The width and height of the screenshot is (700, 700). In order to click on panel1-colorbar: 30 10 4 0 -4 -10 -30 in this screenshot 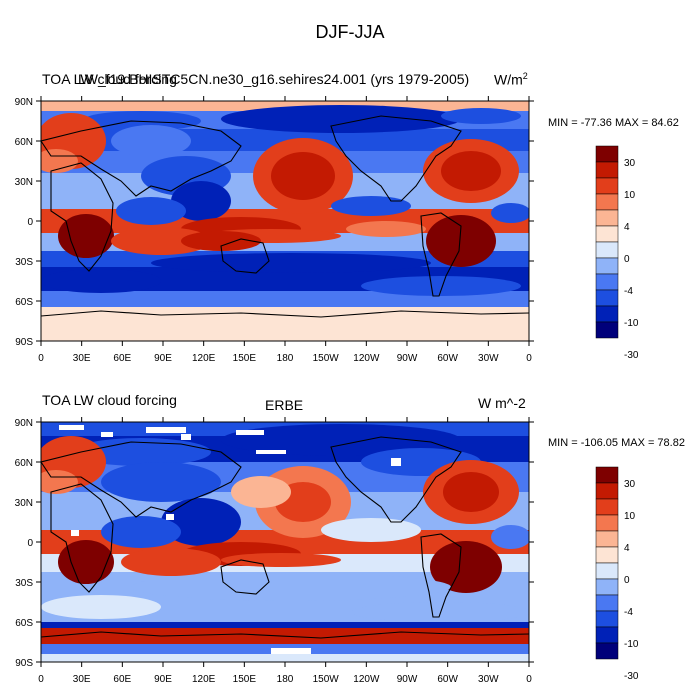, I will do `click(617, 253)`.